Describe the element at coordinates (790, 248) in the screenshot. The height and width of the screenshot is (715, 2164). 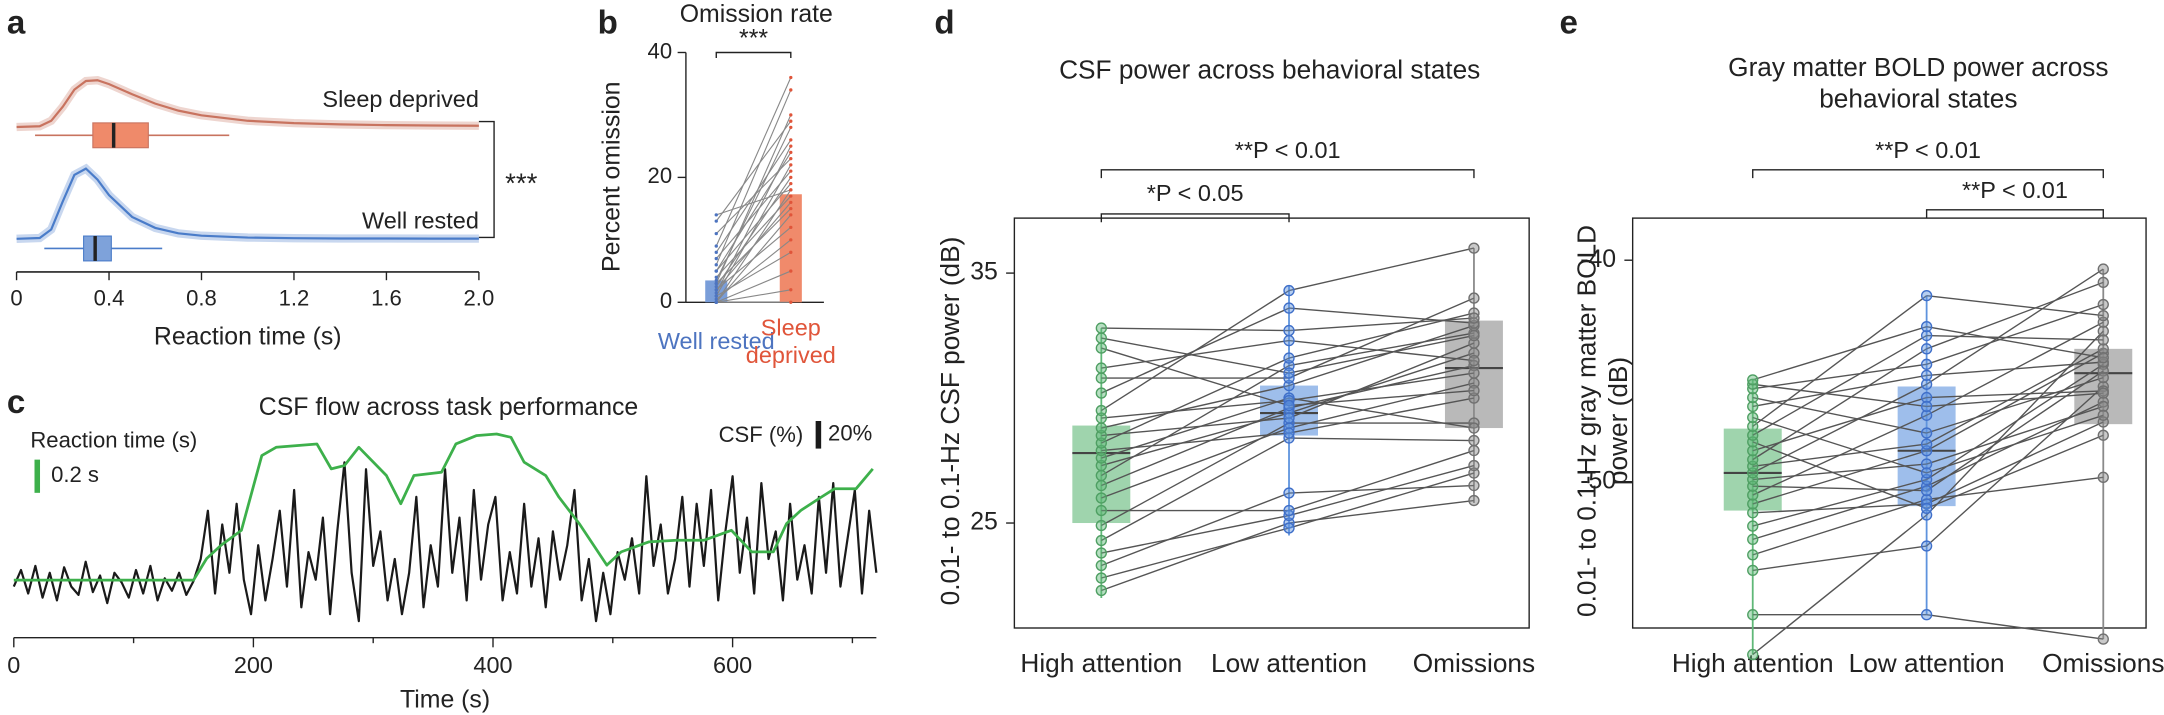
I see `bar` at that location.